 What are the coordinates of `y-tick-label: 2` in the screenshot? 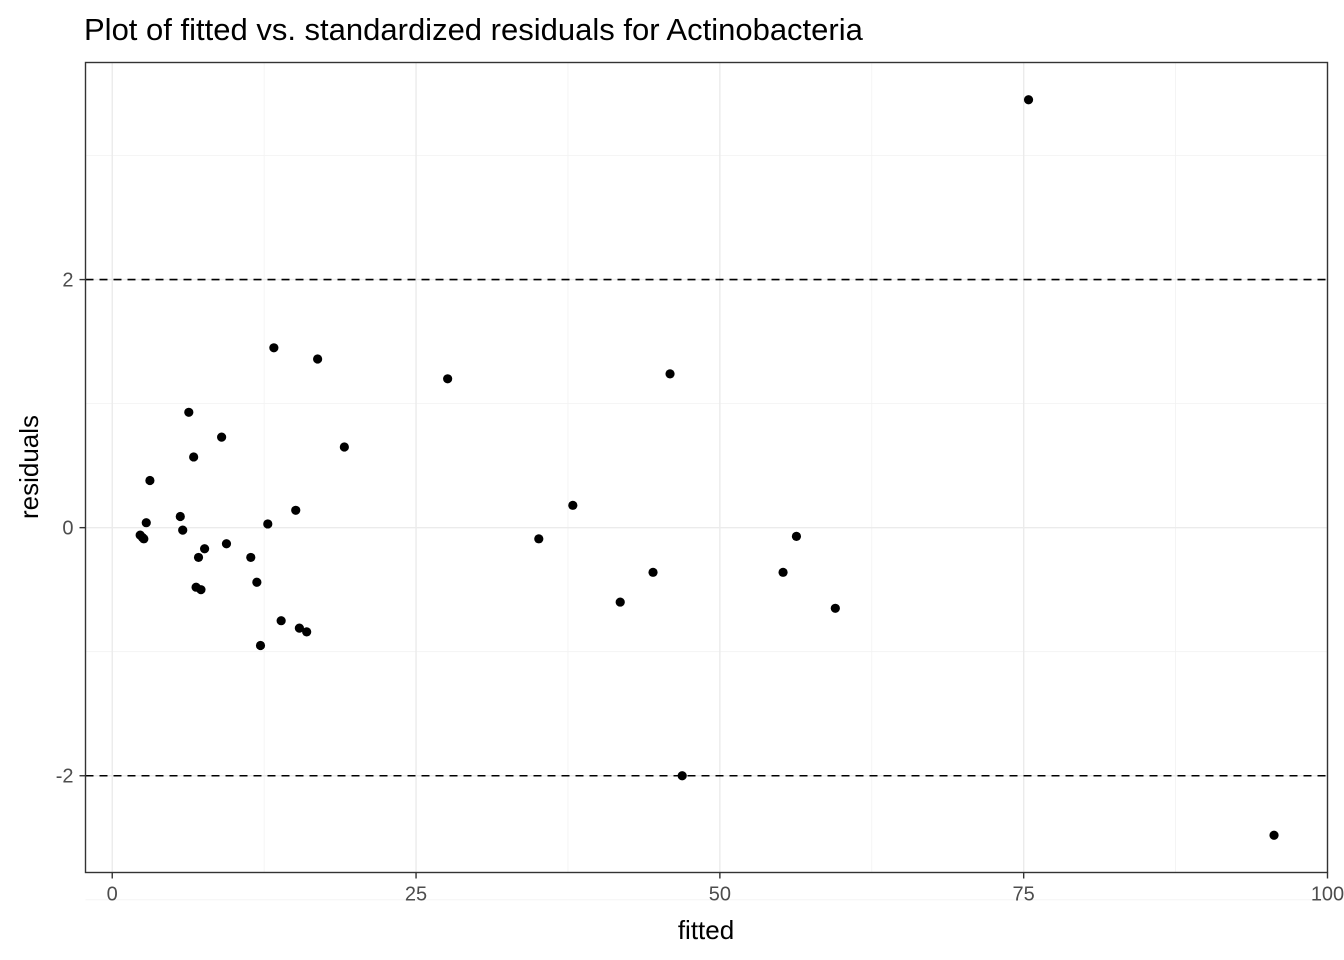 It's located at (67, 281).